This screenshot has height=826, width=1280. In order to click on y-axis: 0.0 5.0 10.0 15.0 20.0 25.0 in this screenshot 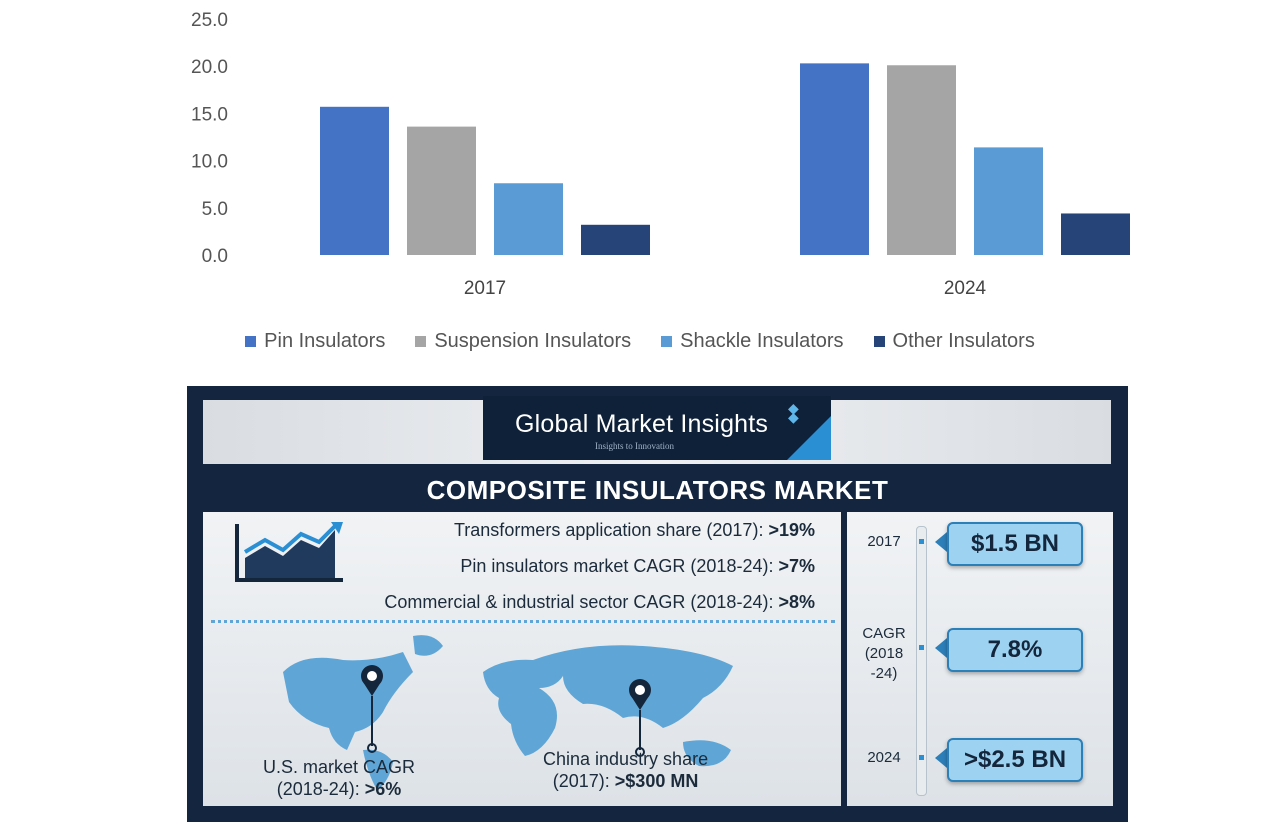, I will do `click(209, 138)`.